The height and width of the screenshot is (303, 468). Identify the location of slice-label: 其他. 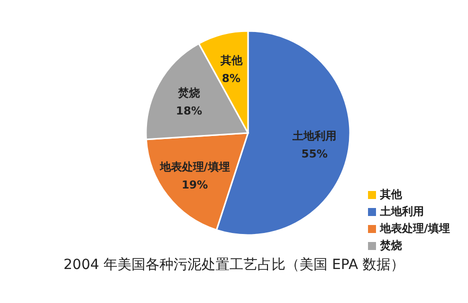
(231, 60).